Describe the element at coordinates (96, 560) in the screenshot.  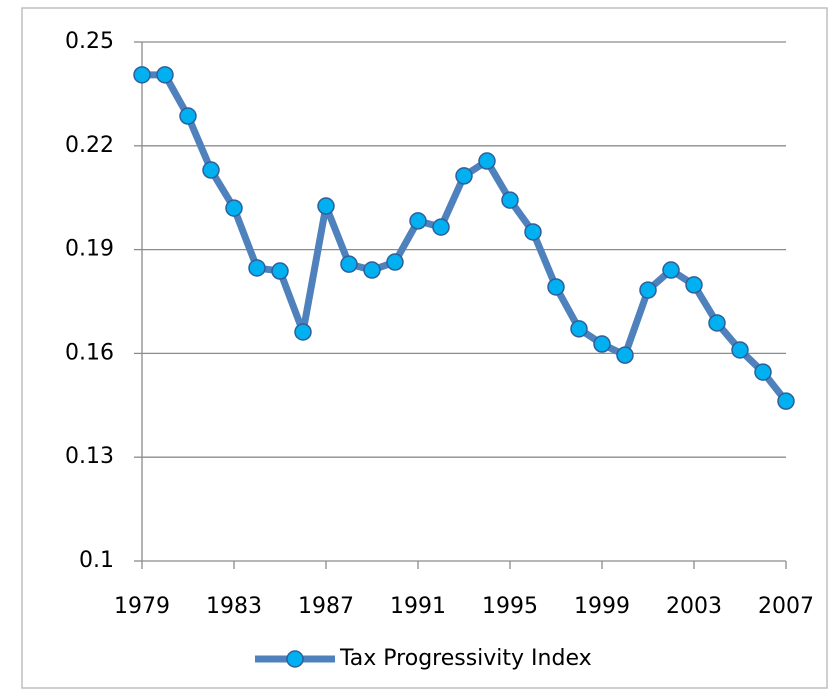
I see `y-tick-label: 0.1` at that location.